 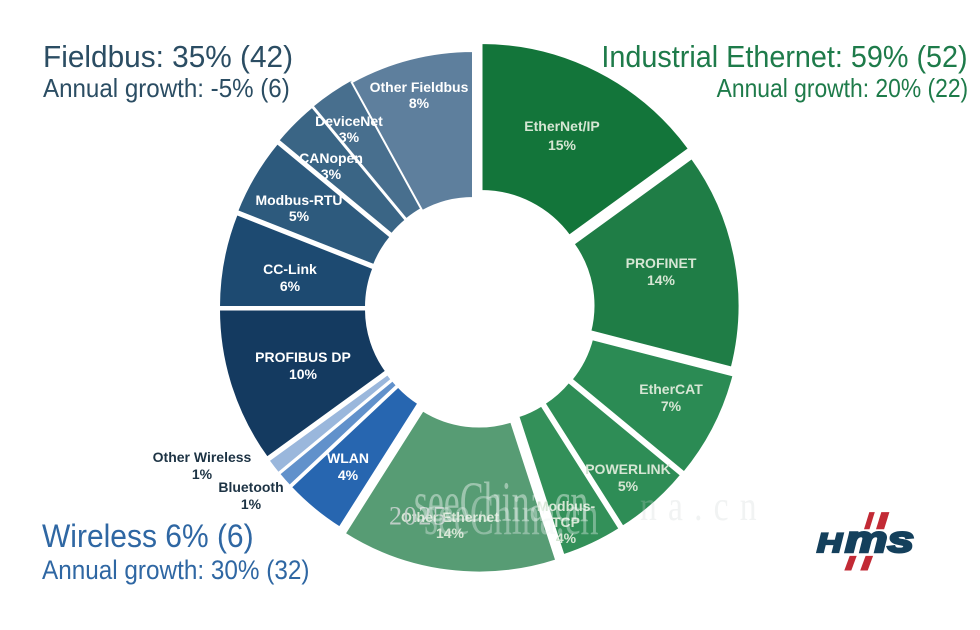 I want to click on svg-text: Bluetooth, so click(x=250, y=487).